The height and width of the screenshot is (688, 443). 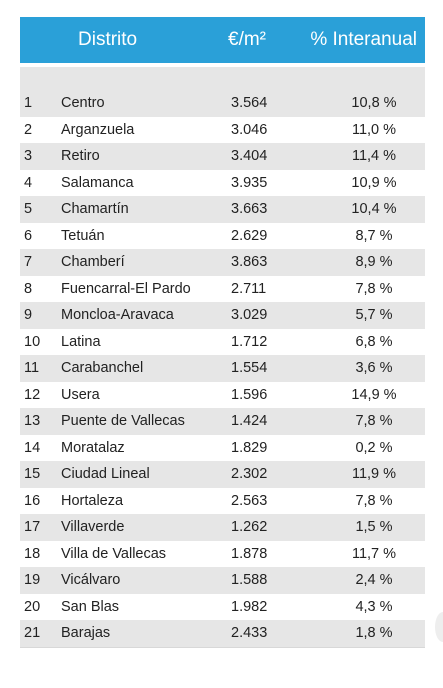 I want to click on yearly-change: 11,4 %, so click(x=374, y=156).